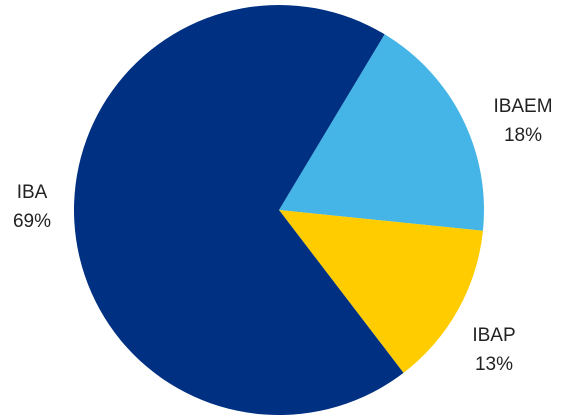  I want to click on slice-label-iba: IBA, so click(32, 192).